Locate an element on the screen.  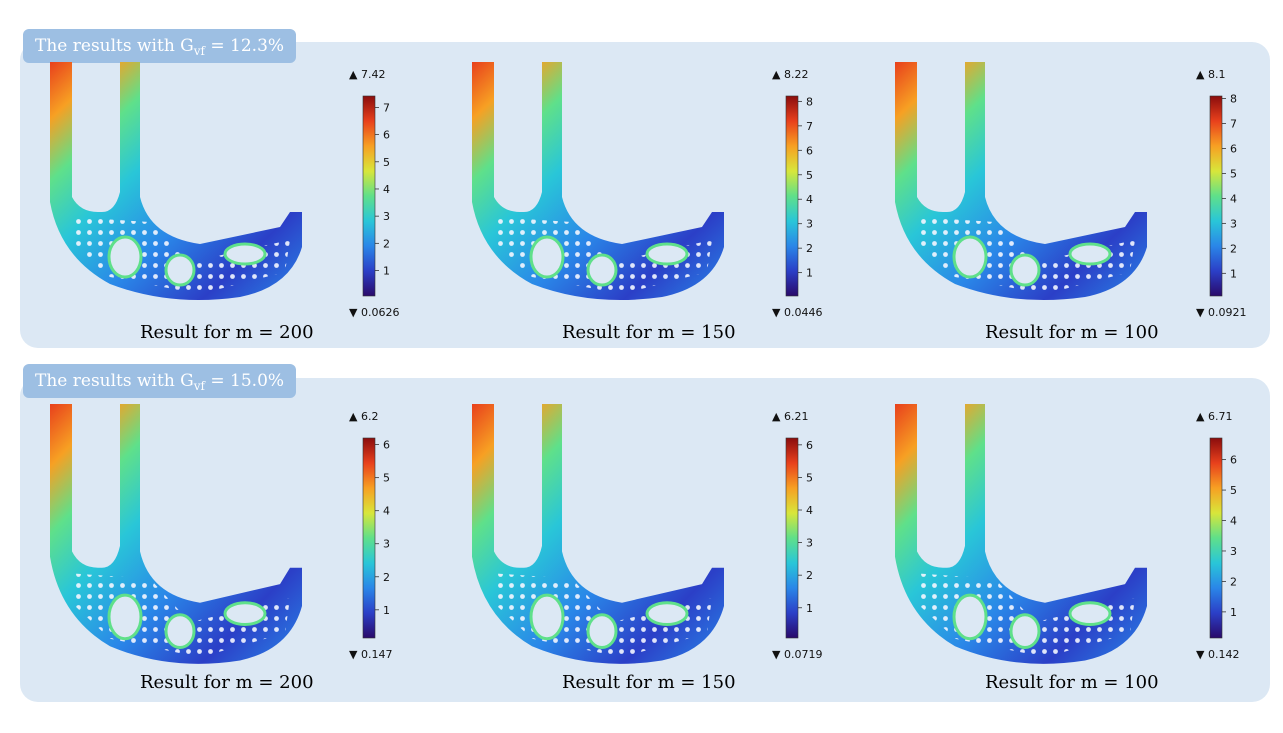
colorbar-min-label: ▼ 0.0921 is located at coordinates (1221, 312).